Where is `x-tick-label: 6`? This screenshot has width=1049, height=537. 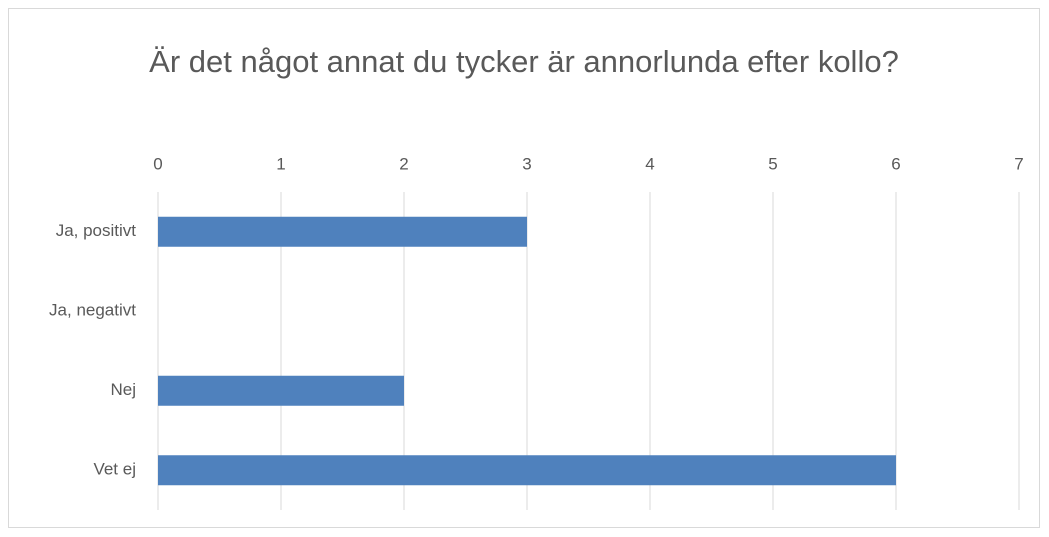 x-tick-label: 6 is located at coordinates (895, 163).